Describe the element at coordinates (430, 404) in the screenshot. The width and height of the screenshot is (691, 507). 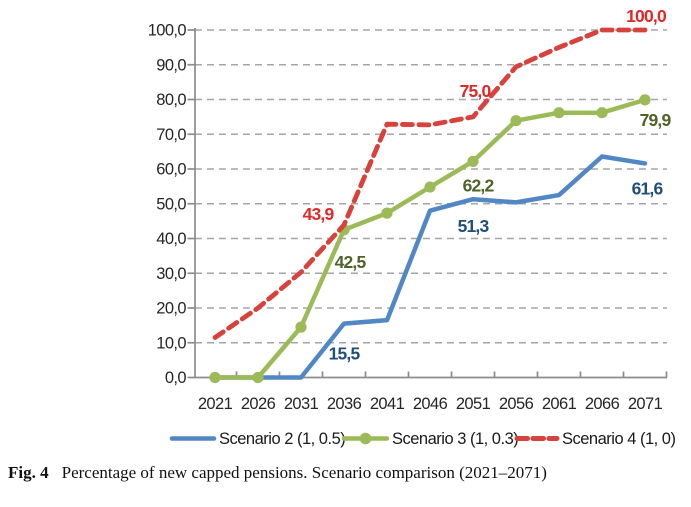
I see `x-axis-tick-label: 2046` at that location.